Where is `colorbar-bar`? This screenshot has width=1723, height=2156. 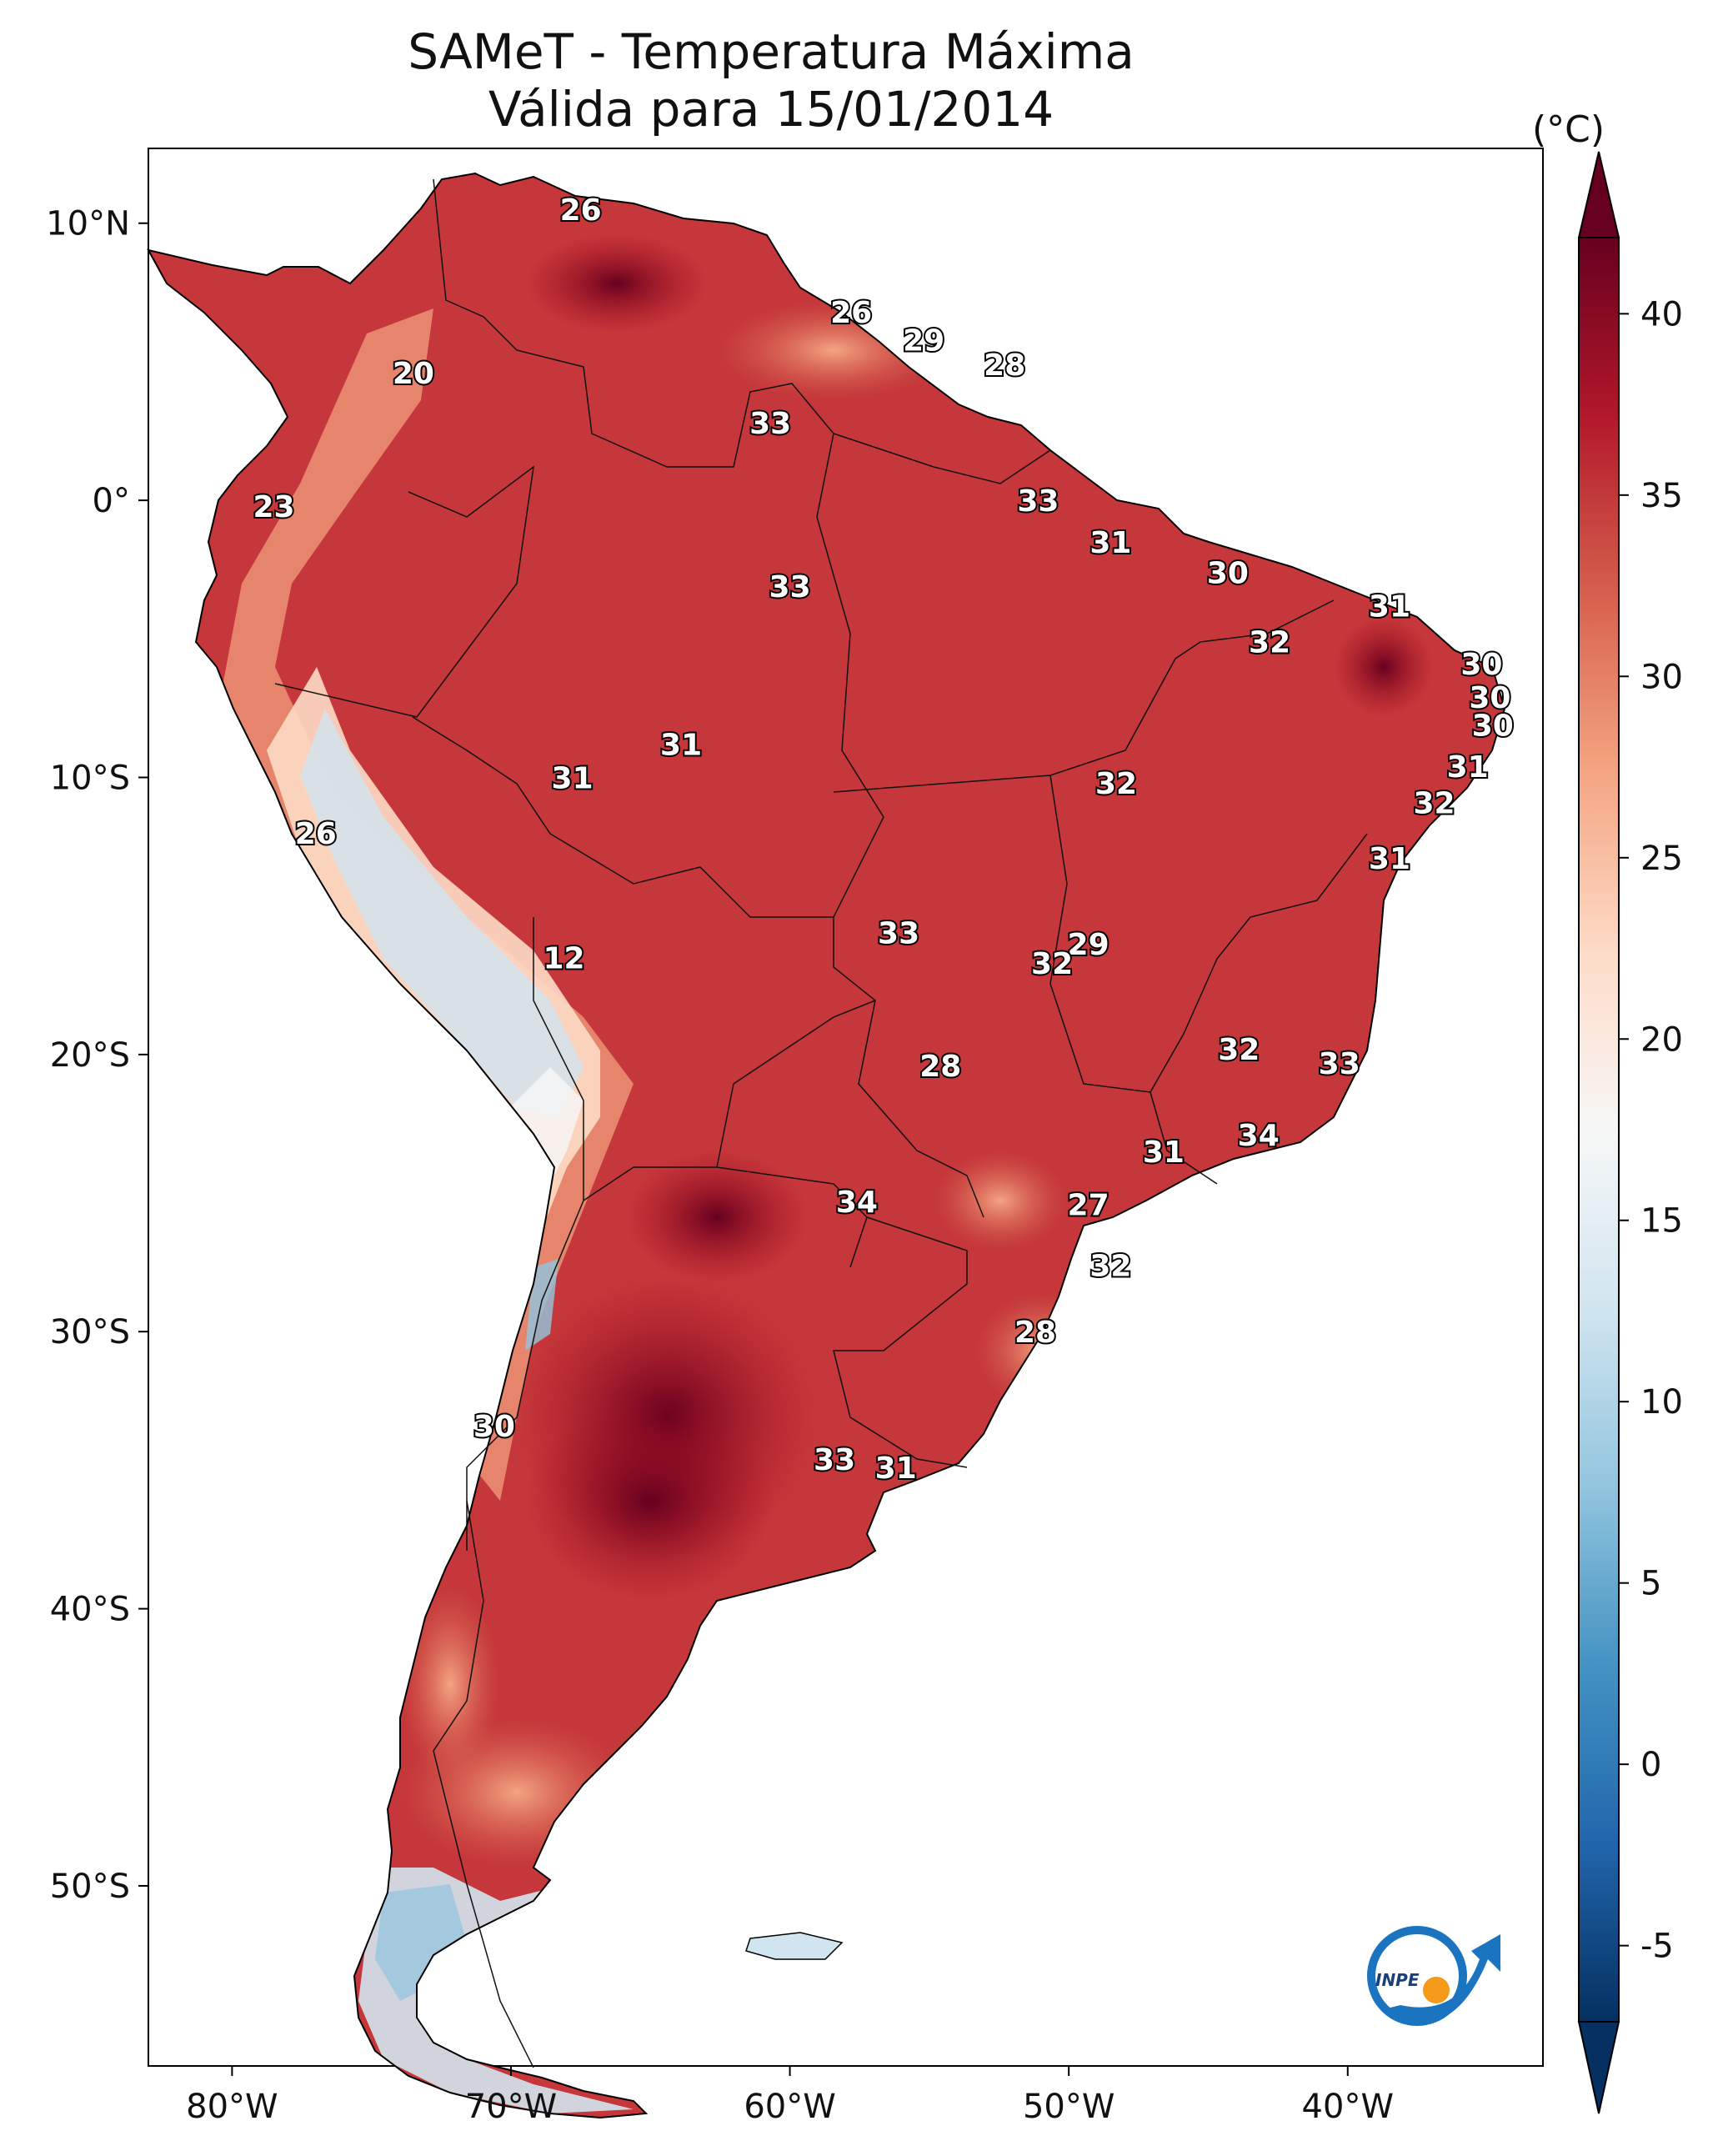
colorbar-bar is located at coordinates (1599, 1130).